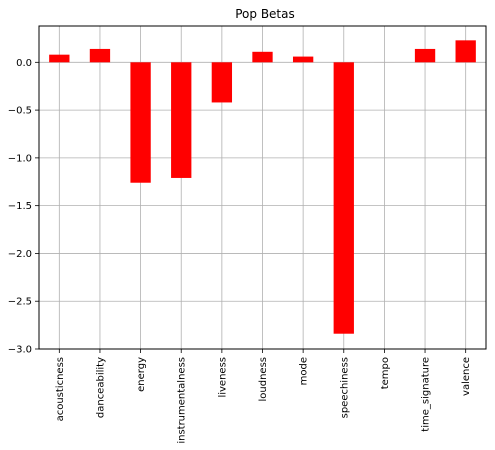  What do you see at coordinates (20, 158) in the screenshot?
I see `y-tick-label: −1.0` at bounding box center [20, 158].